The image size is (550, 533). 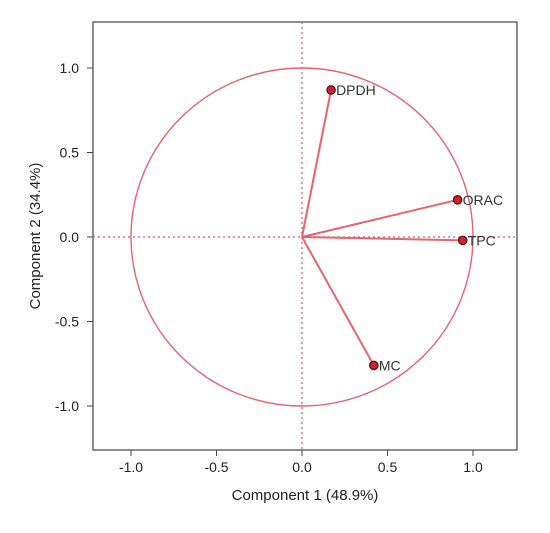 What do you see at coordinates (331, 90) in the screenshot?
I see `point-dpdh` at bounding box center [331, 90].